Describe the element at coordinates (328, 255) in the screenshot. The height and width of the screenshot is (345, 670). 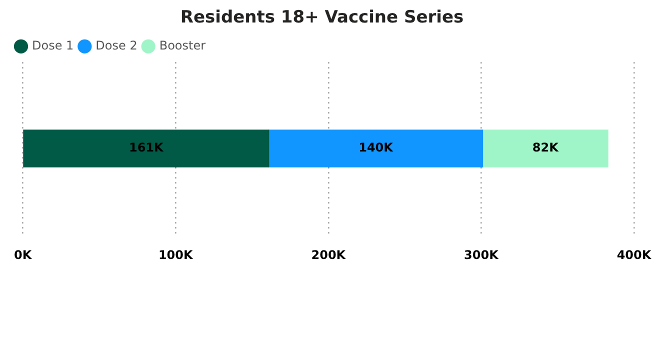
I see `x-tick-label: 200K` at that location.